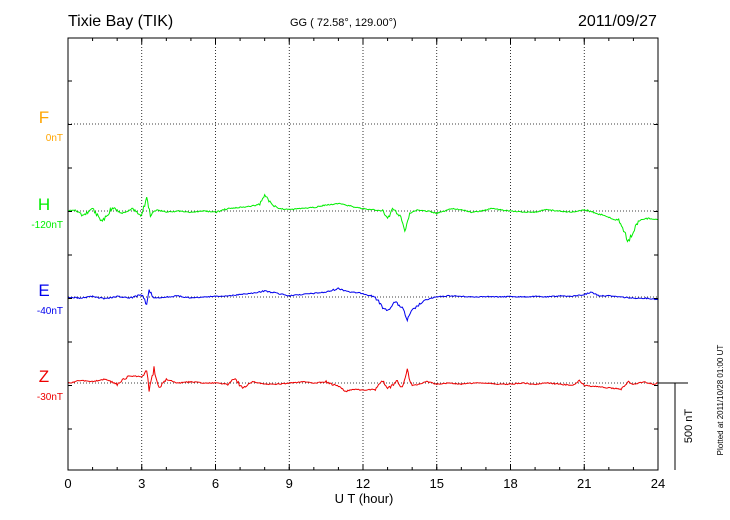 The image size is (730, 520). What do you see at coordinates (658, 483) in the screenshot?
I see `x-tick-label: 24` at bounding box center [658, 483].